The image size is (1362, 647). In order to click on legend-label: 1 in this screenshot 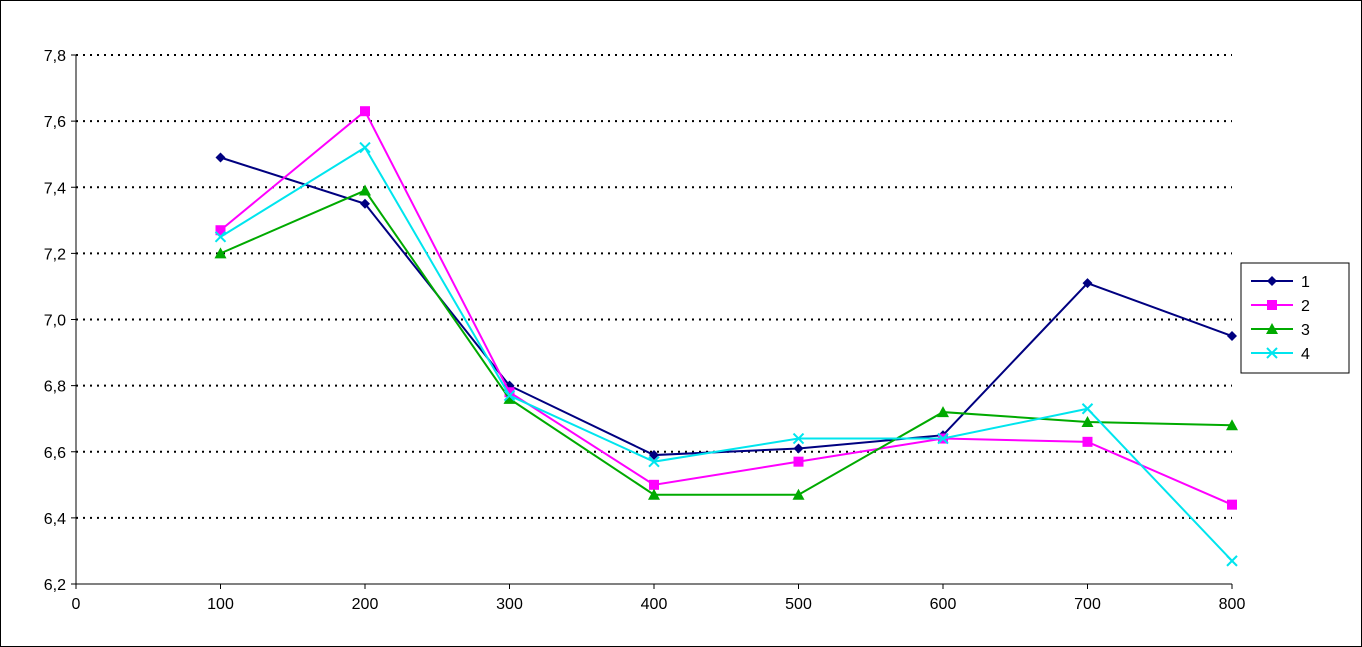, I will do `click(1305, 282)`.